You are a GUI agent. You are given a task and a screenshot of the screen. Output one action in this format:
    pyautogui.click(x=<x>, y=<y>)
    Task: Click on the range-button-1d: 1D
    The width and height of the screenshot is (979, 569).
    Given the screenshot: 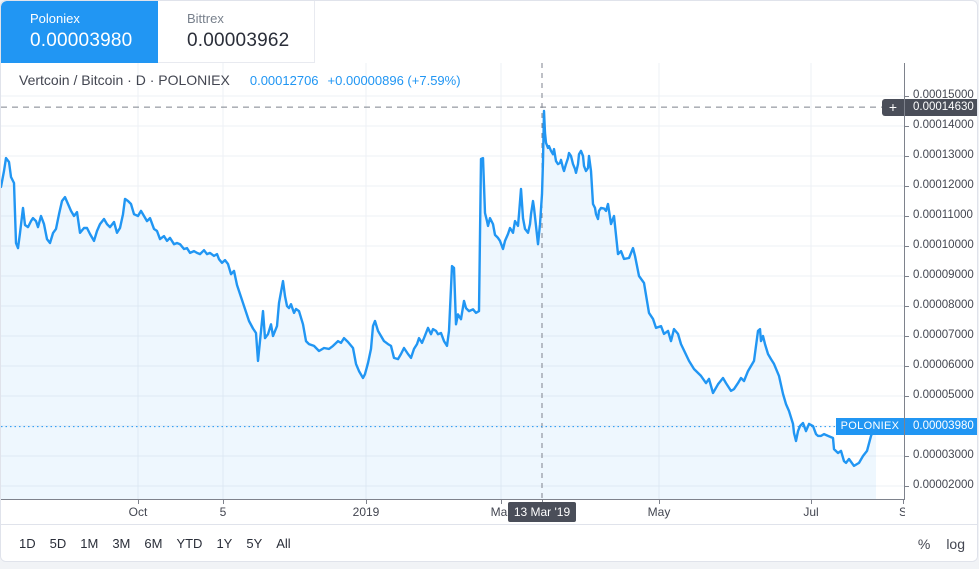 What is the action you would take?
    pyautogui.click(x=27, y=543)
    